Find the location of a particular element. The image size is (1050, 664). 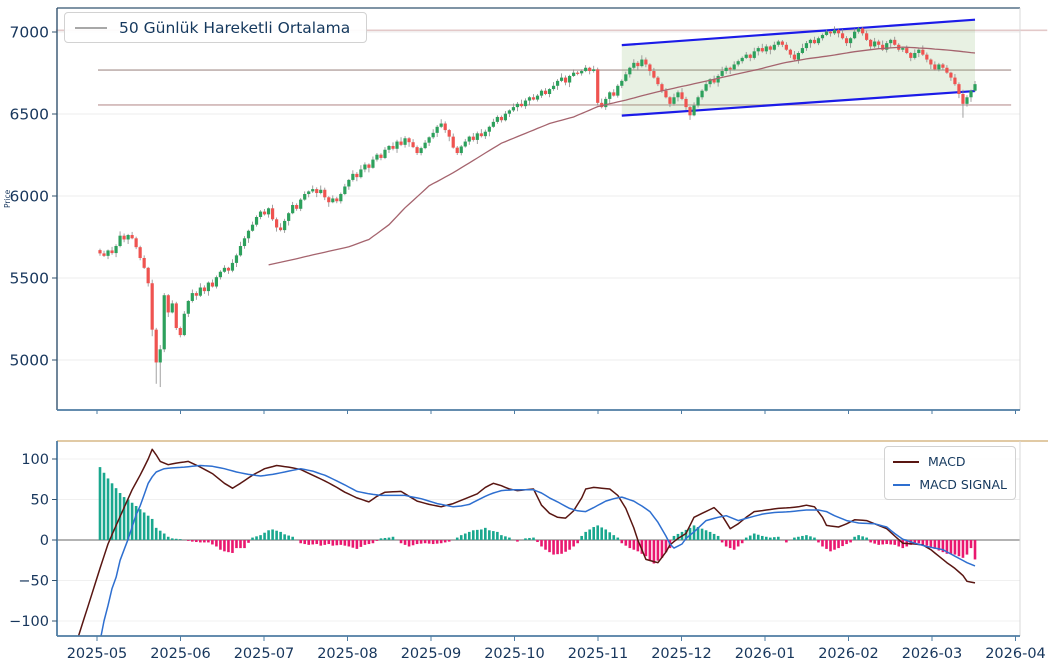

macd-tick-label: 0 is located at coordinates (44, 541).